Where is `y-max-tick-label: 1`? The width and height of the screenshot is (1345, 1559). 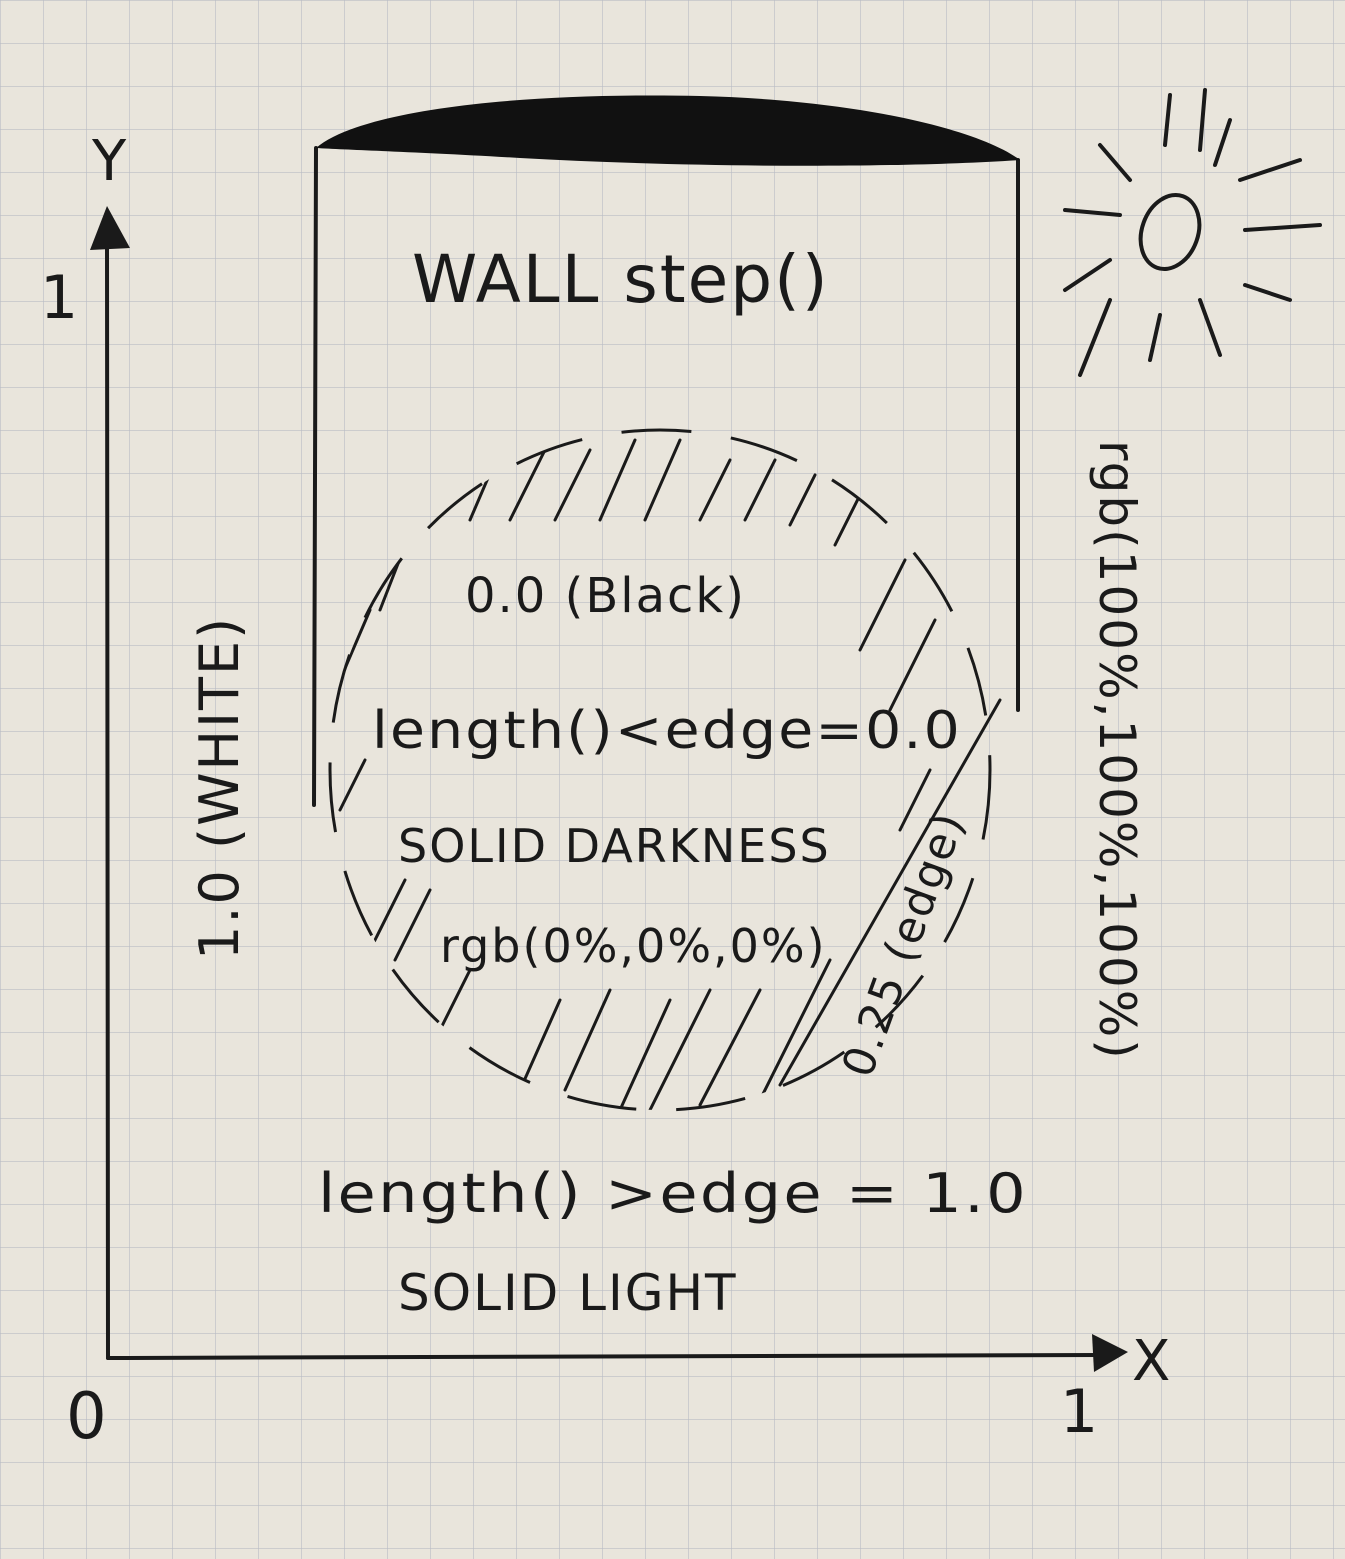 y-max-tick-label: 1 is located at coordinates (60, 298).